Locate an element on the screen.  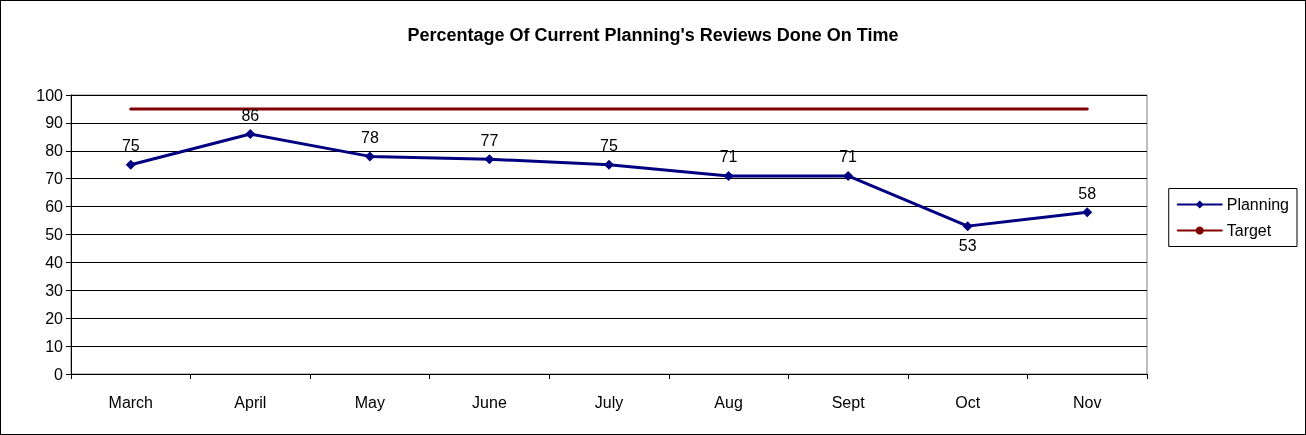
y-tick-label: 10 is located at coordinates (54, 346).